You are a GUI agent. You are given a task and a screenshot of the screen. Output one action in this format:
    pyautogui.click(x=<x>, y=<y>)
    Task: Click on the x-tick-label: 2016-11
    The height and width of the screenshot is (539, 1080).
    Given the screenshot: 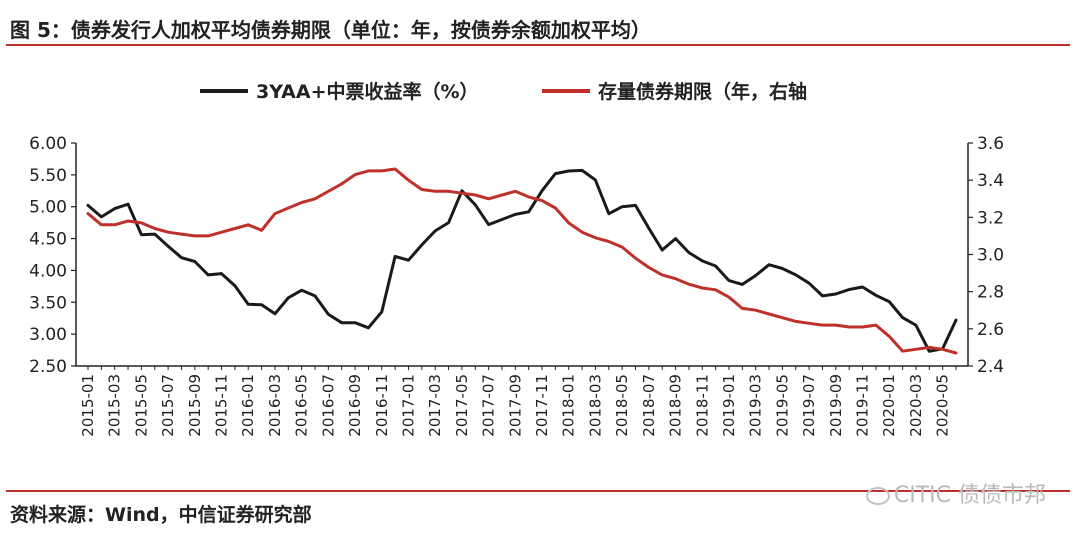 What is the action you would take?
    pyautogui.click(x=382, y=405)
    